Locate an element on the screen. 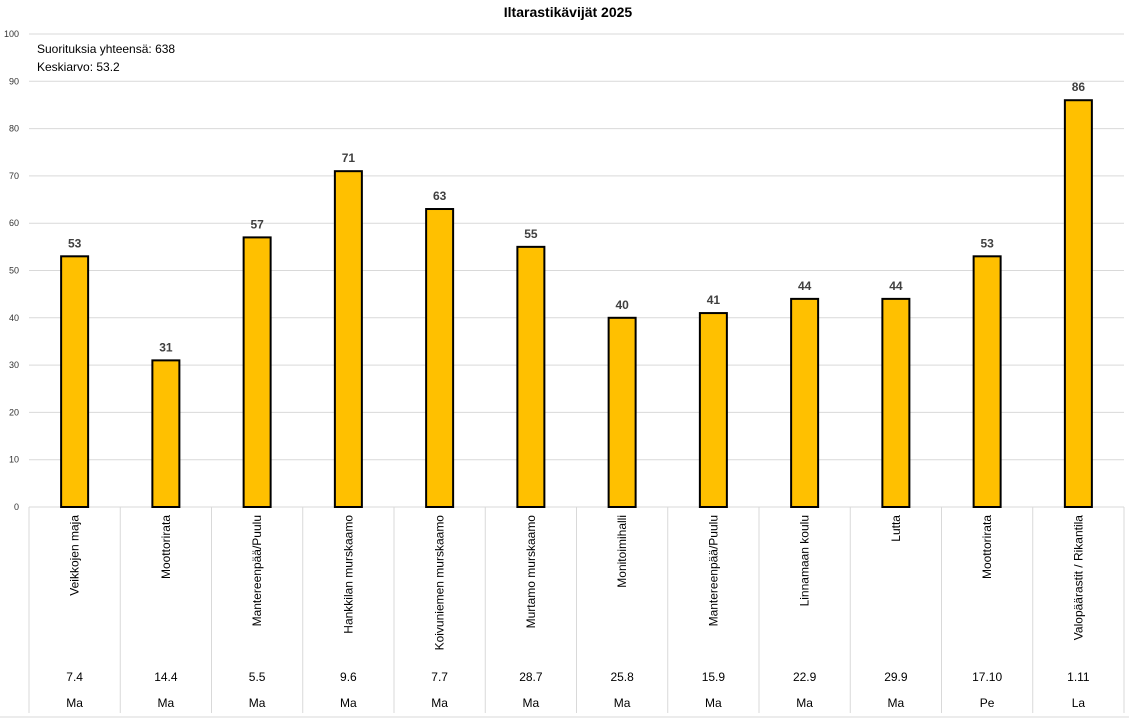  date-label: 25.8 is located at coordinates (622, 677).